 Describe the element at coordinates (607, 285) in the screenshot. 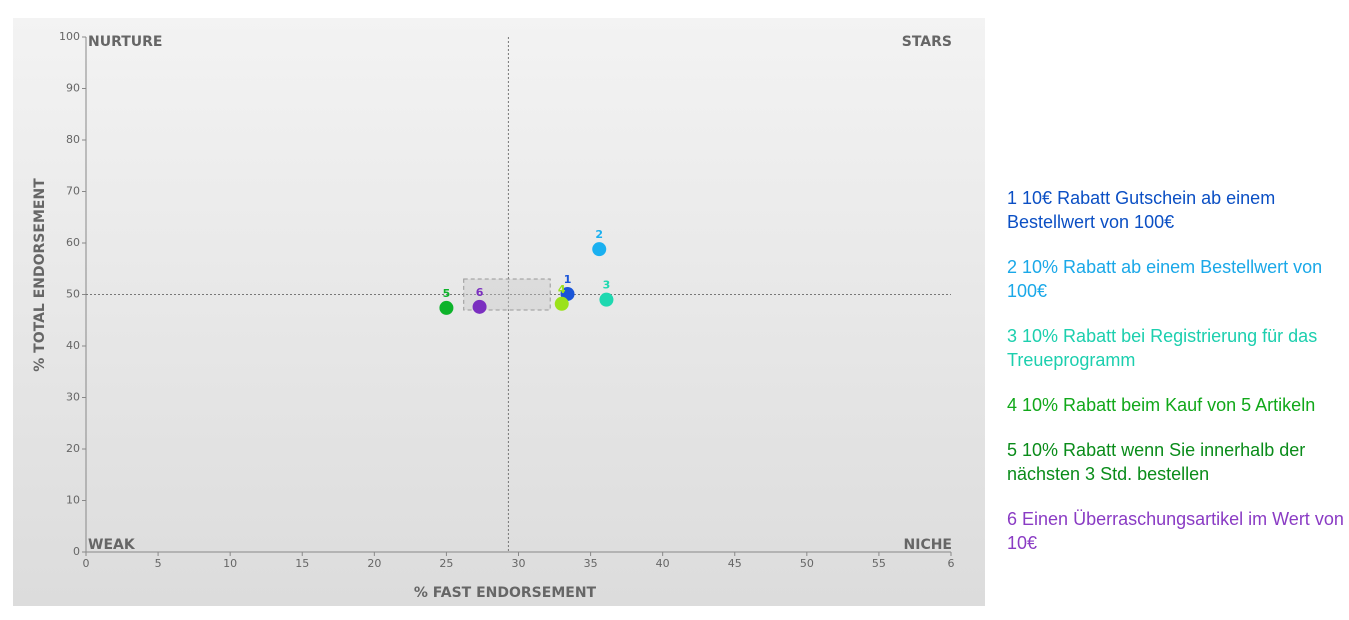

I see `point-label: 3` at that location.